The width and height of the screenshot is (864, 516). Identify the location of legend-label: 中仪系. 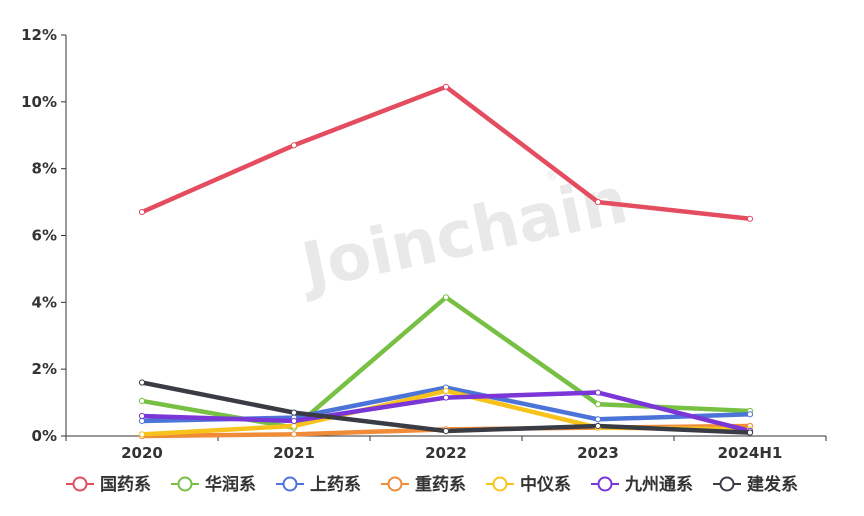
(545, 484).